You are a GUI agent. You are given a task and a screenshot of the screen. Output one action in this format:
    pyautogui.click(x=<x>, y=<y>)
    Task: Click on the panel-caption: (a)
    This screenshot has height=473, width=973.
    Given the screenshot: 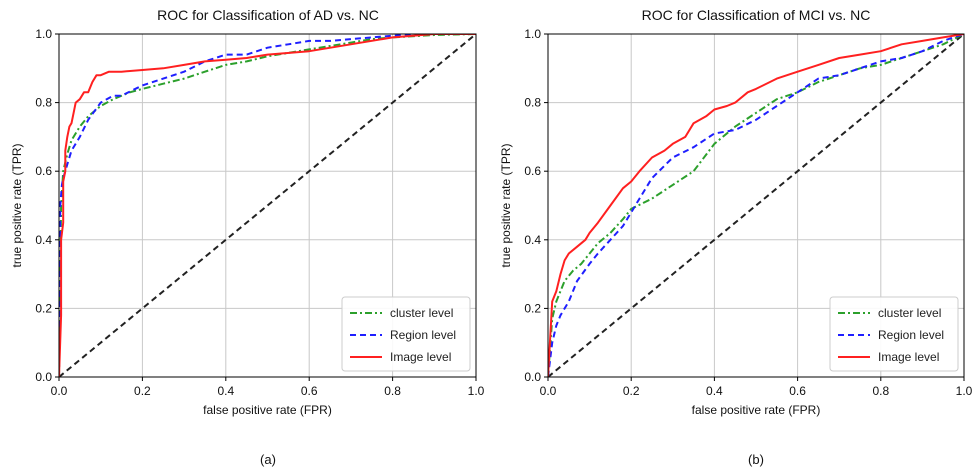 What is the action you would take?
    pyautogui.click(x=268, y=459)
    